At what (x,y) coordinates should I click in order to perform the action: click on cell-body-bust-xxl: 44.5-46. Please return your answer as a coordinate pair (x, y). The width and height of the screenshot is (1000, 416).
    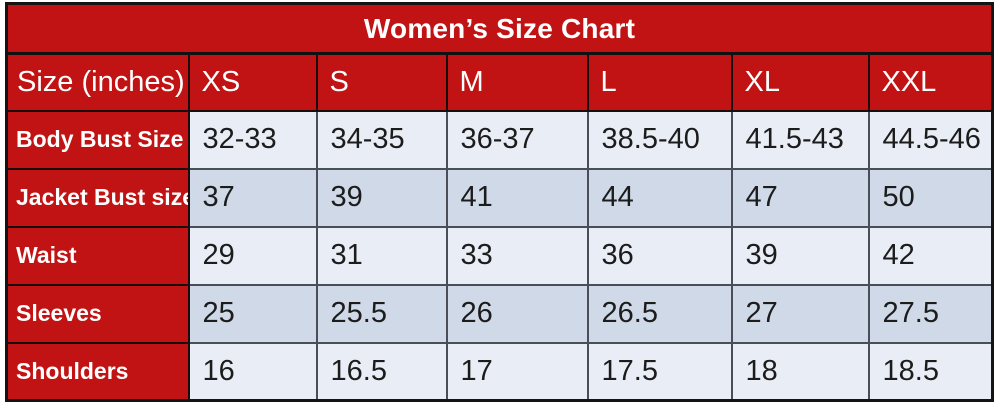
    Looking at the image, I should click on (930, 139).